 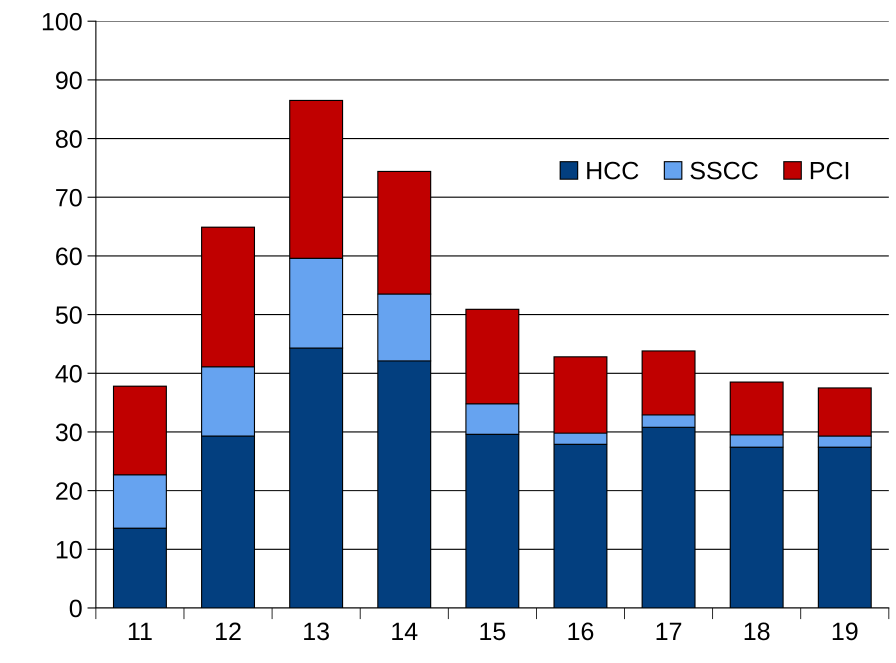 What do you see at coordinates (69, 257) in the screenshot?
I see `y-tick-label: 60` at bounding box center [69, 257].